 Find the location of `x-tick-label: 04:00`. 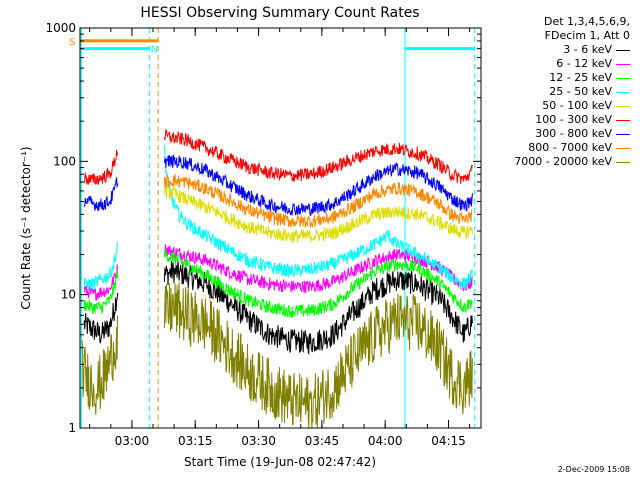

x-tick-label: 04:00 is located at coordinates (385, 441).